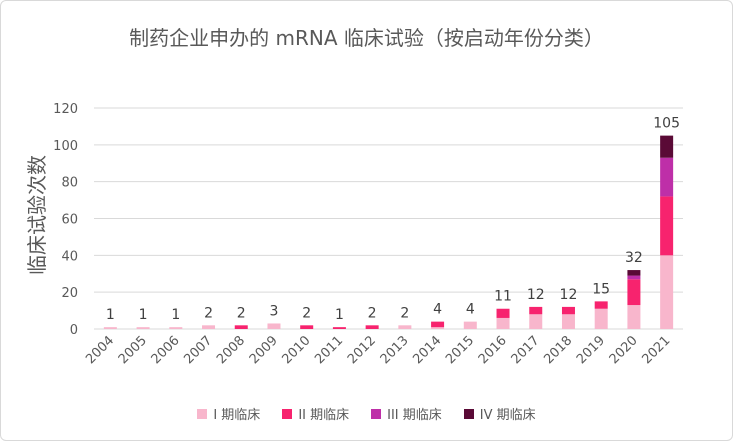  Describe the element at coordinates (414, 415) in the screenshot. I see `legend-label: III 期临床` at that location.